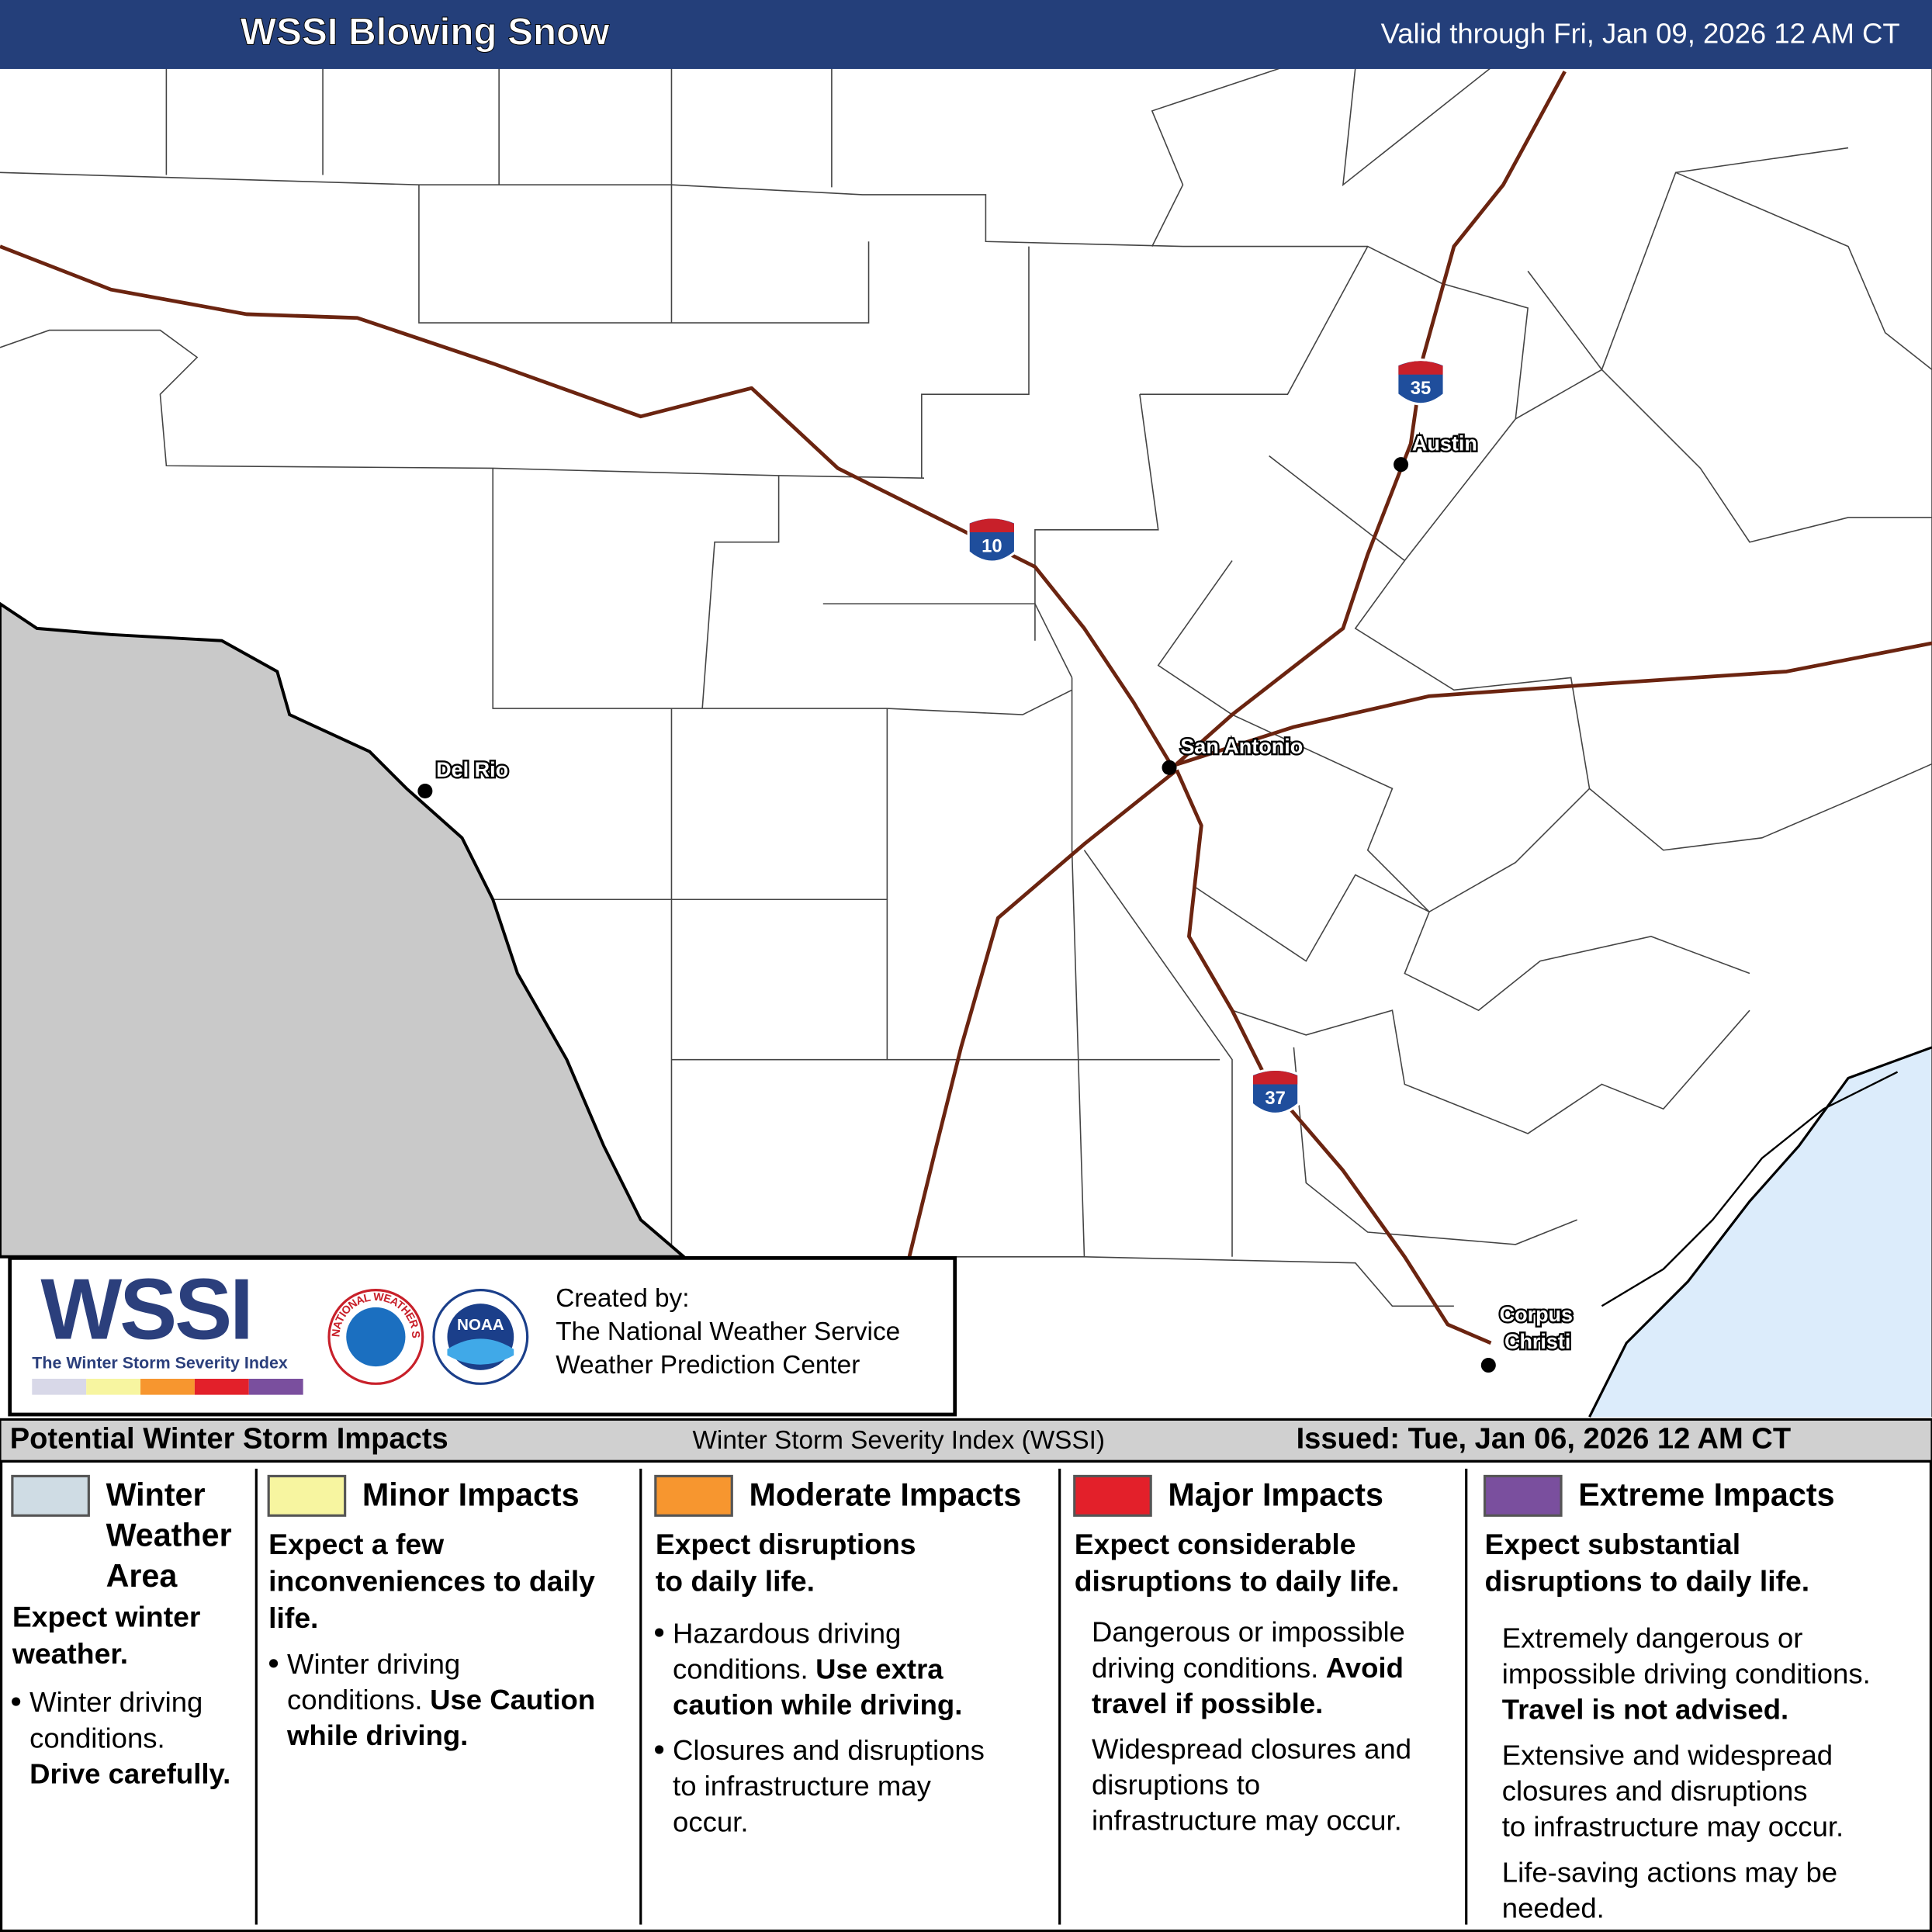 This screenshot has width=1932, height=1932. I want to click on interstate-label: 10, so click(992, 545).